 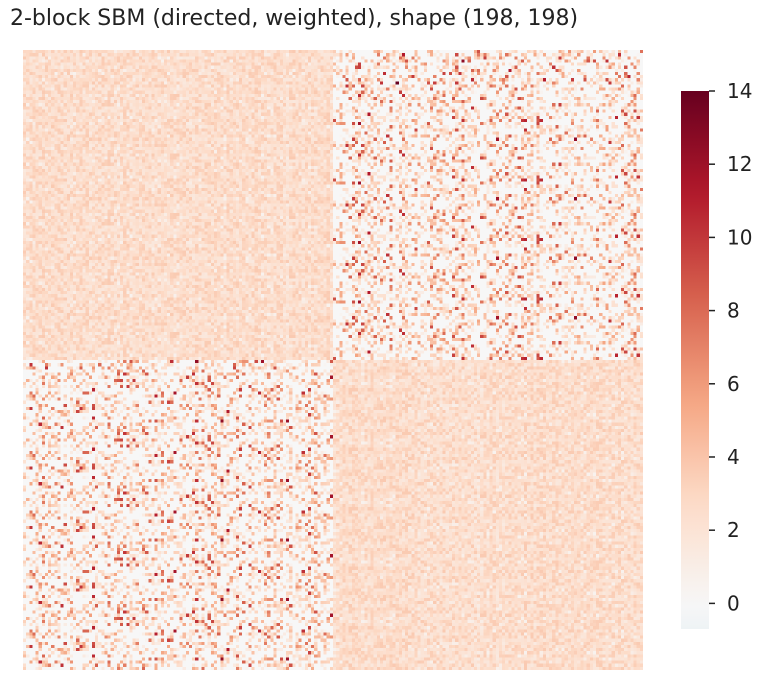 What do you see at coordinates (733, 384) in the screenshot?
I see `colorbar-tick-label: 6` at bounding box center [733, 384].